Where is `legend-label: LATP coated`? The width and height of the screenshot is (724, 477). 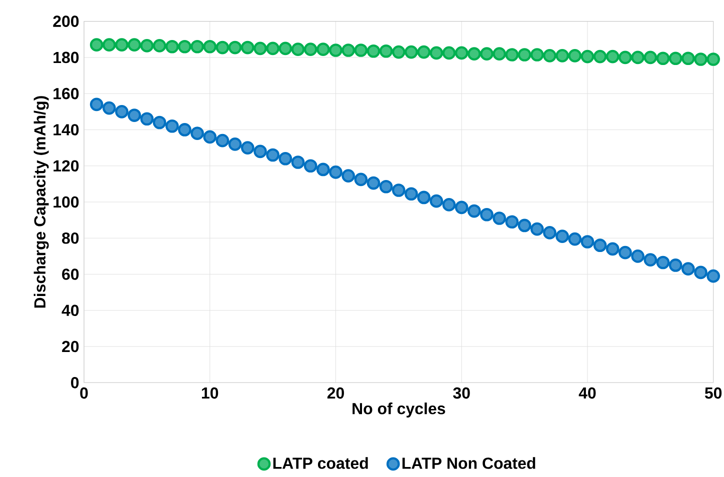
legend-label: LATP coated is located at coordinates (320, 463).